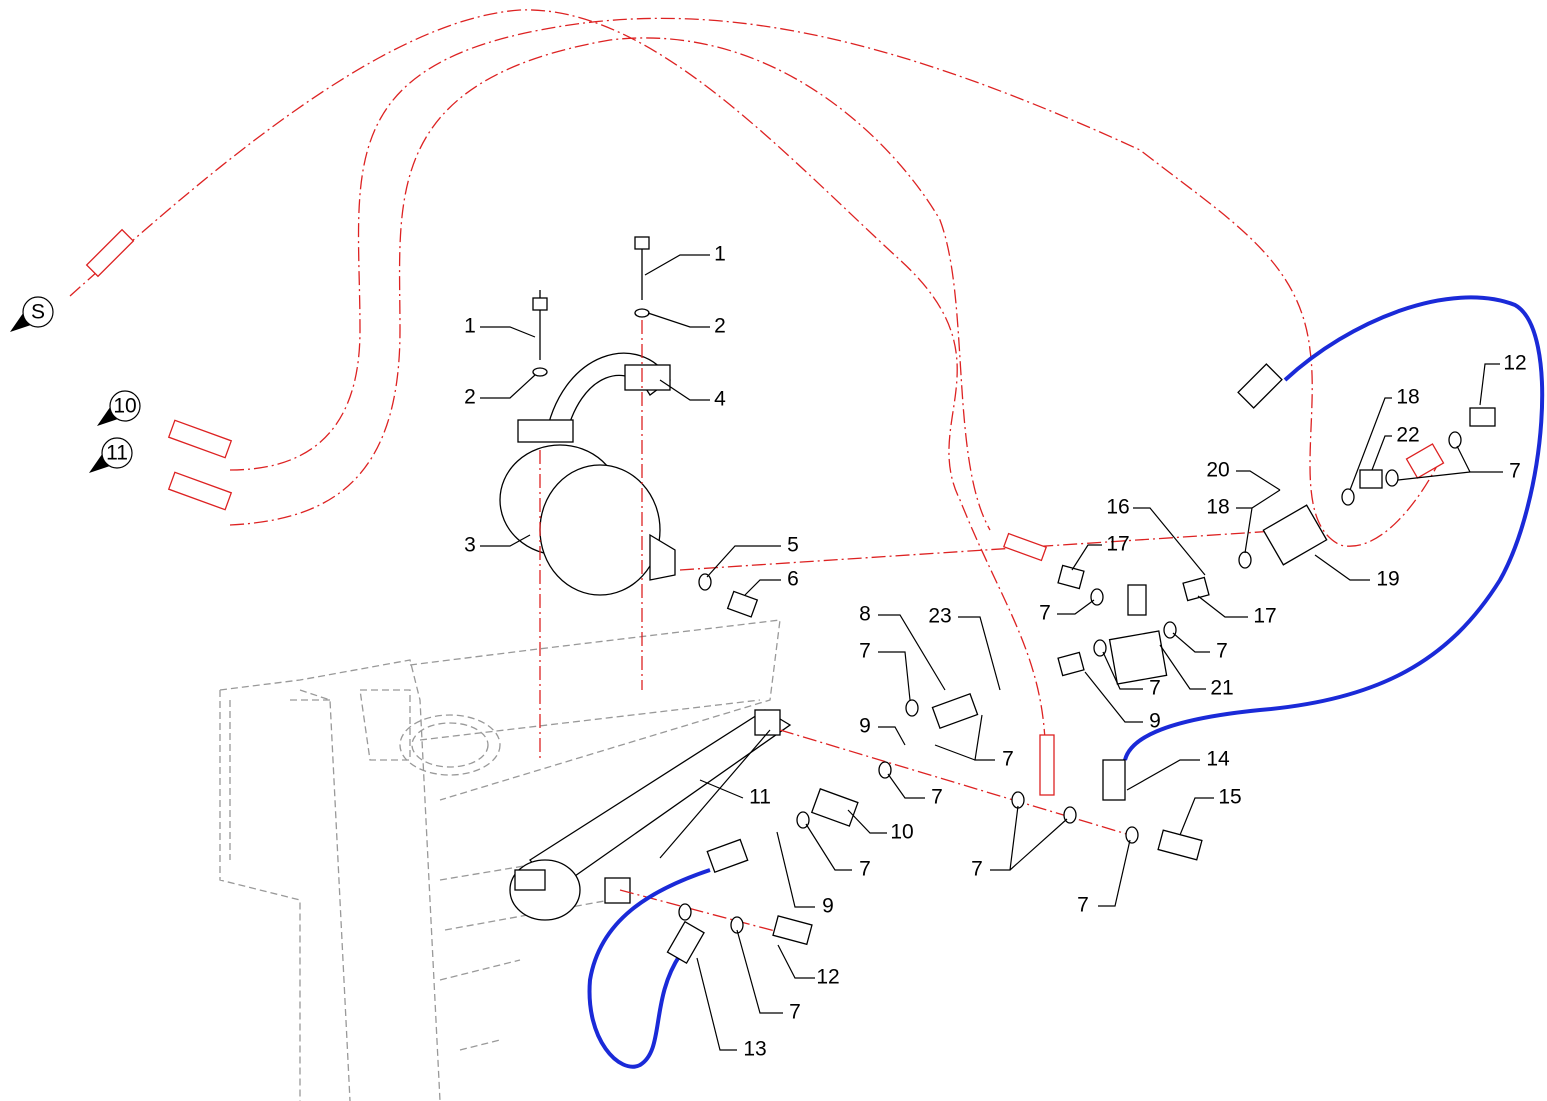 This screenshot has width=1547, height=1101. What do you see at coordinates (1387, 579) in the screenshot?
I see `callout-label: 19` at bounding box center [1387, 579].